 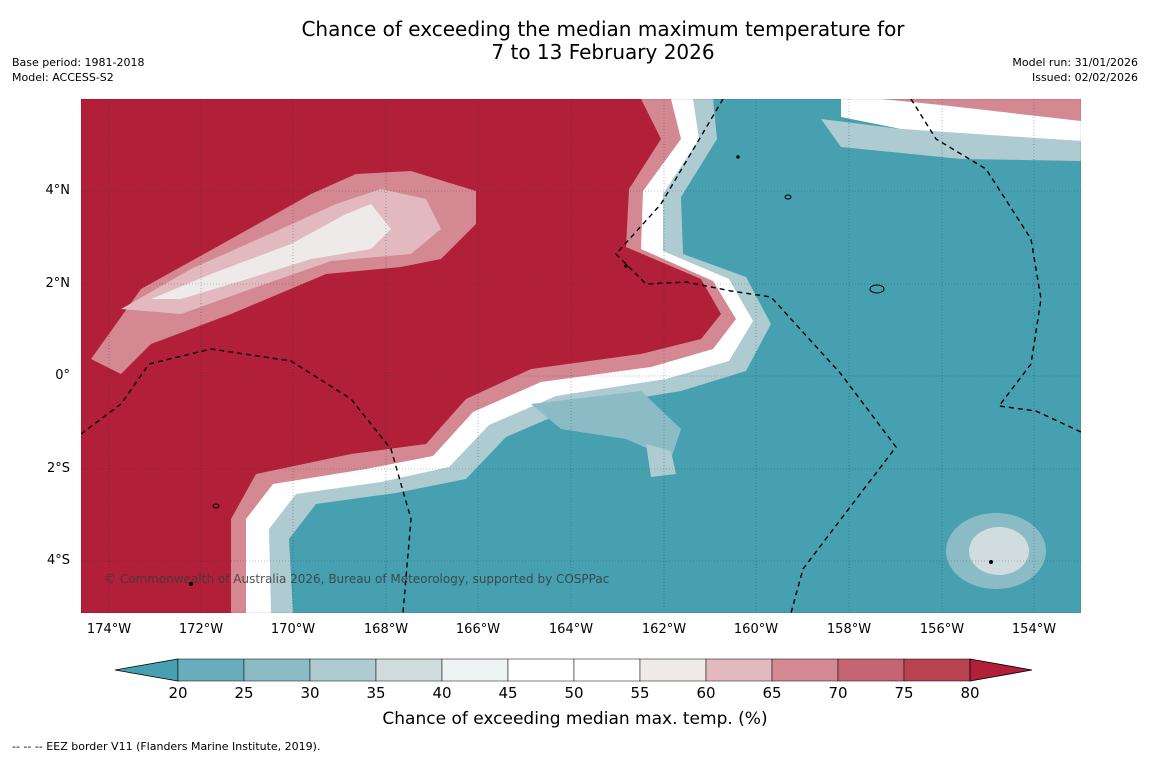 What do you see at coordinates (942, 629) in the screenshot?
I see `lon-label-156w: 156°W` at bounding box center [942, 629].